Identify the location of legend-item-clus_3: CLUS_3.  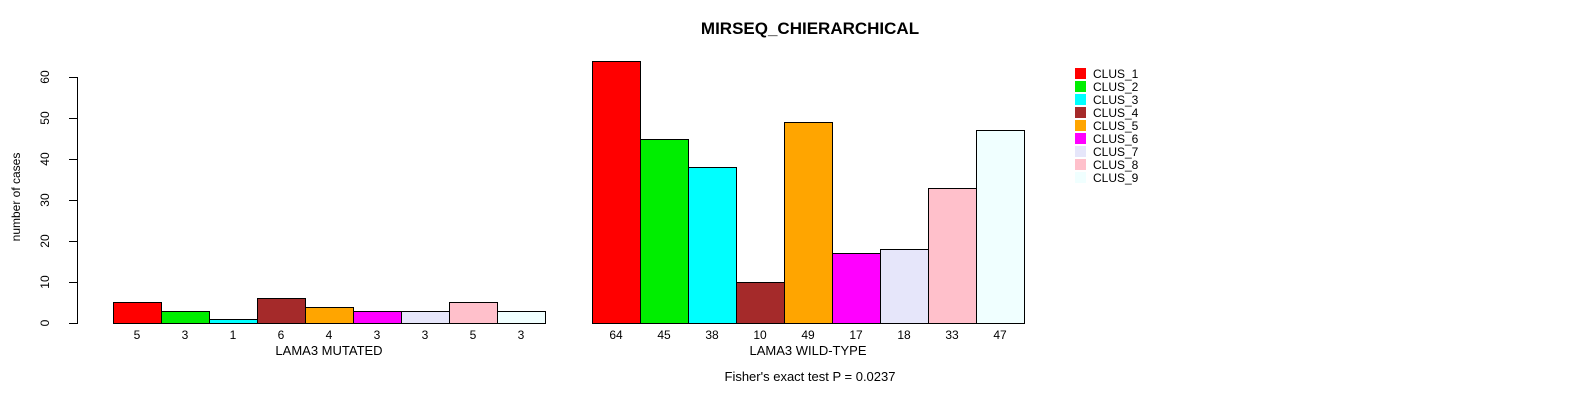
(1106, 99).